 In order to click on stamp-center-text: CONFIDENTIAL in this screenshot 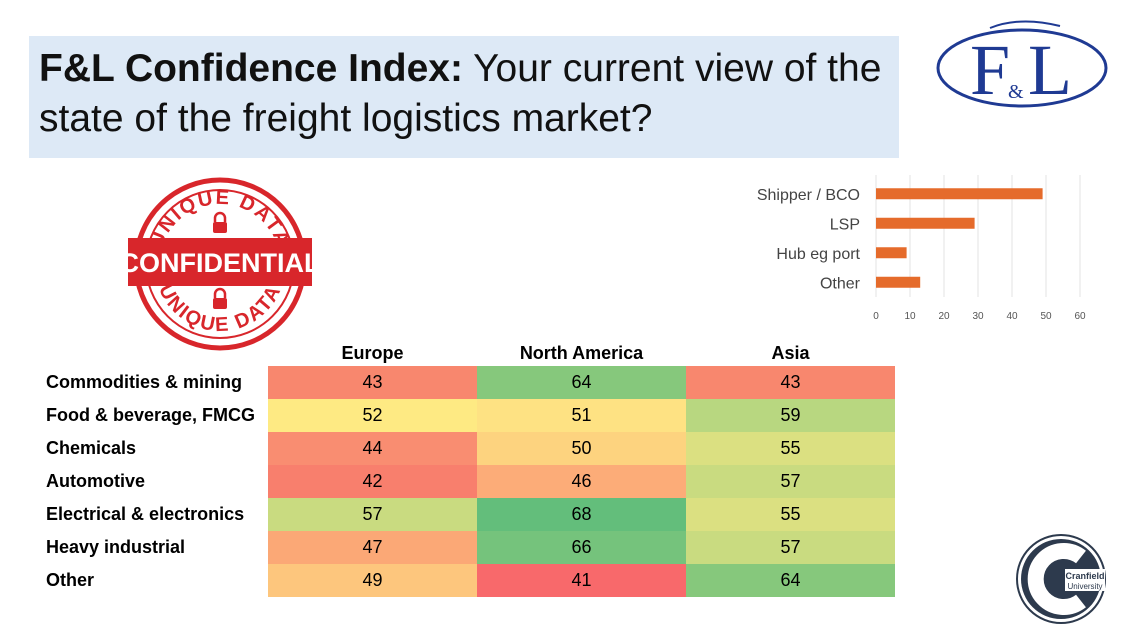, I will do `click(220, 263)`.